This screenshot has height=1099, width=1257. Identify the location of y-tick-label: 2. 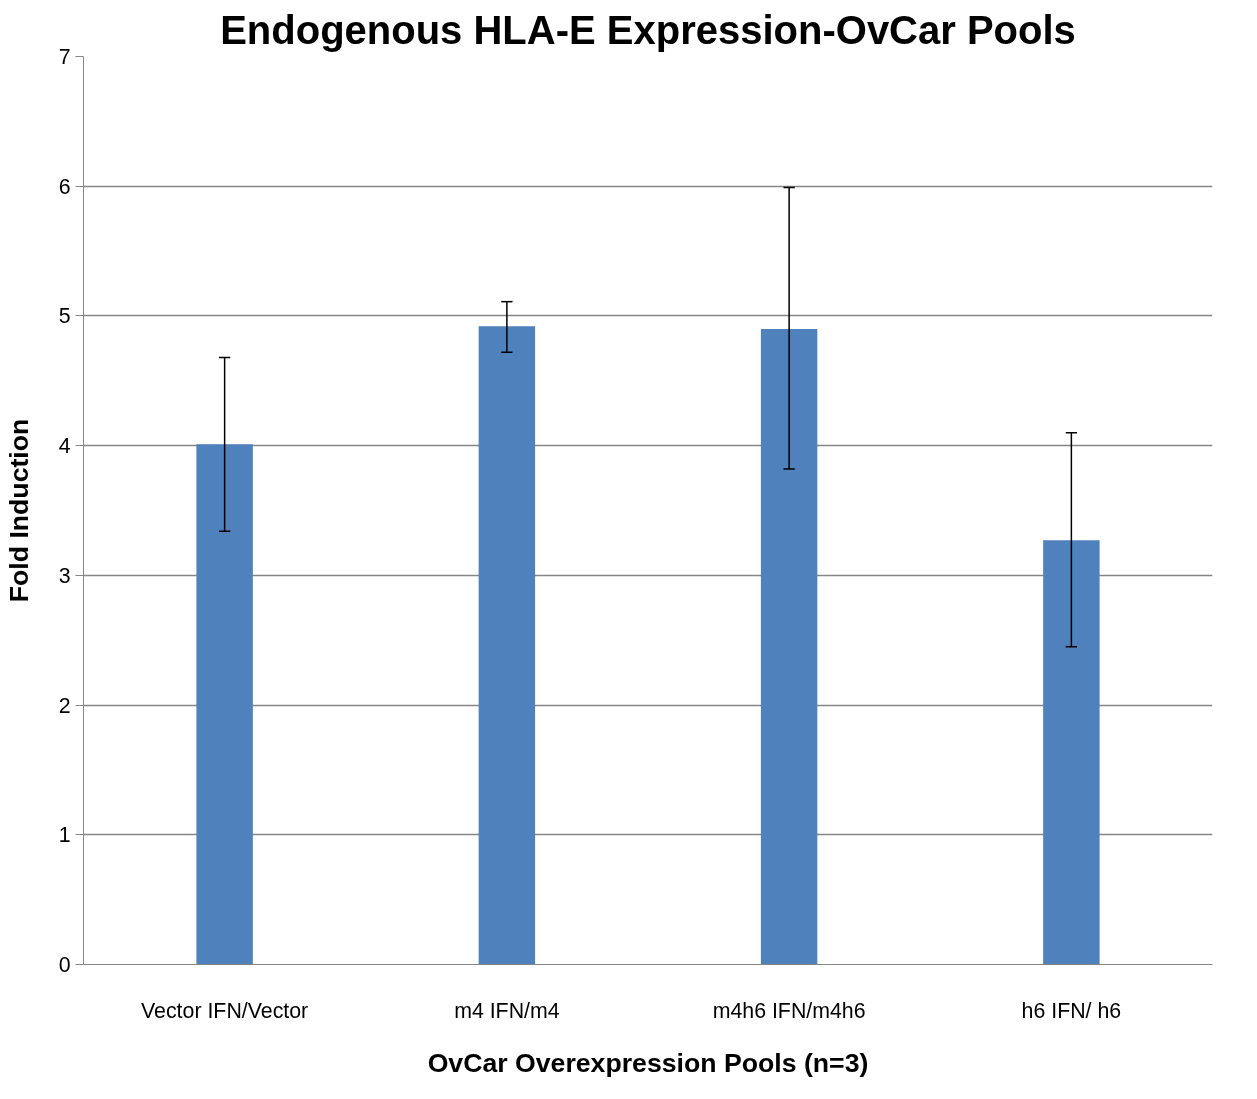
(64, 705).